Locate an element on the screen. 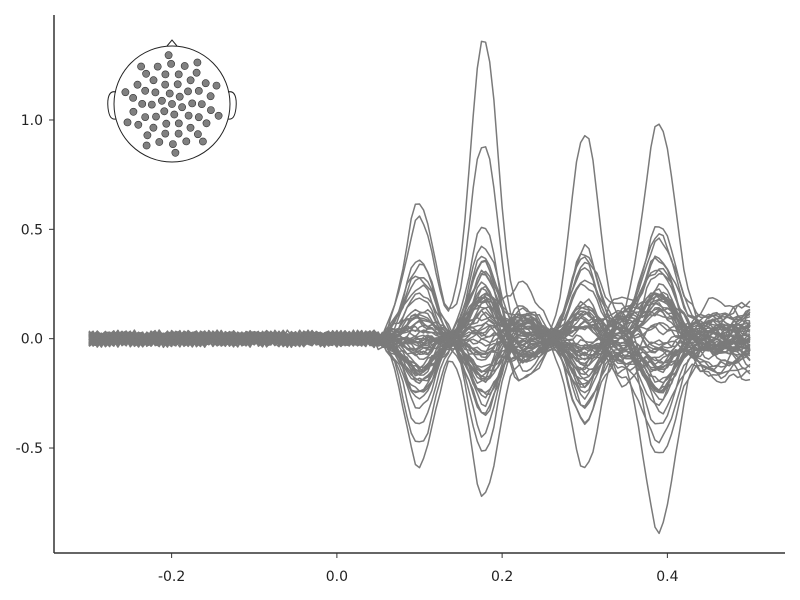  sensor-layout-inset is located at coordinates (172, 101).